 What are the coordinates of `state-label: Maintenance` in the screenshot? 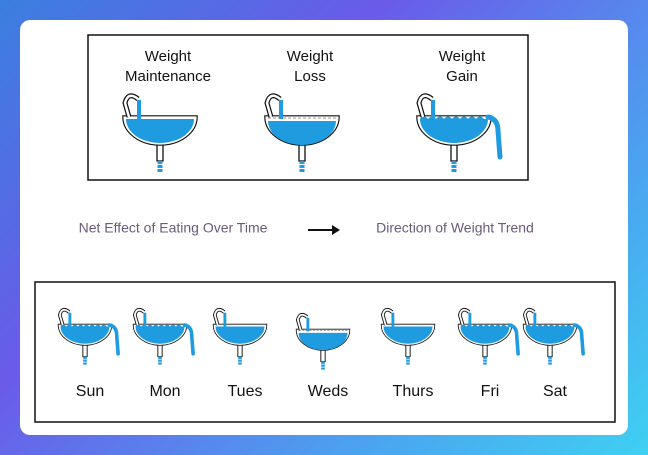 It's located at (168, 76).